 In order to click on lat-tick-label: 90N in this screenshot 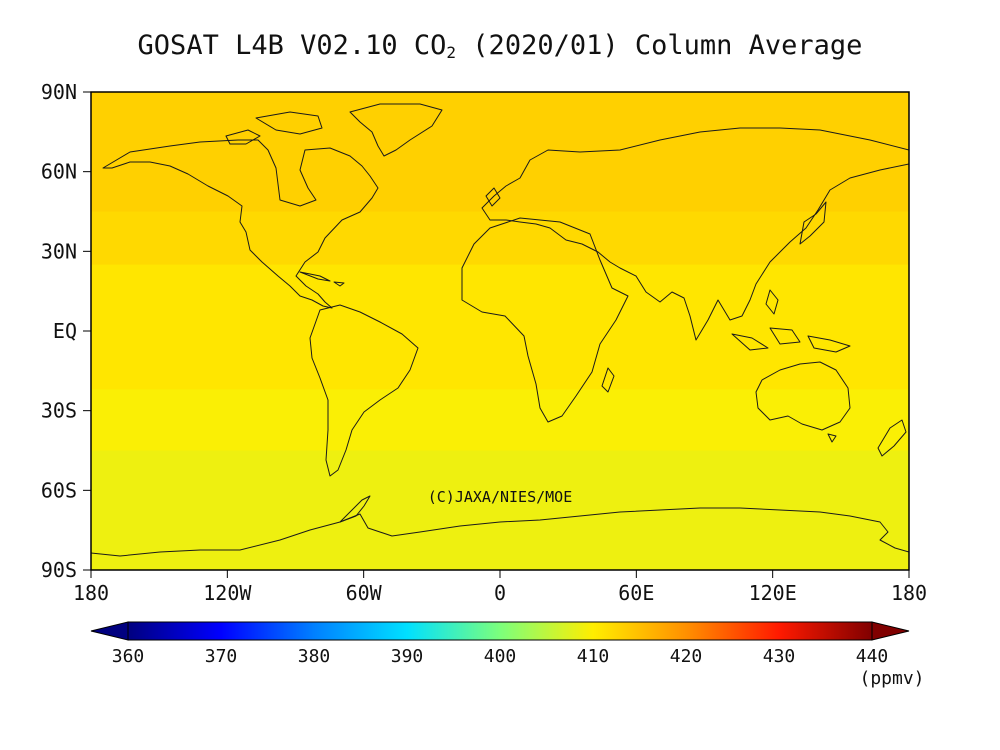, I will do `click(59, 92)`.